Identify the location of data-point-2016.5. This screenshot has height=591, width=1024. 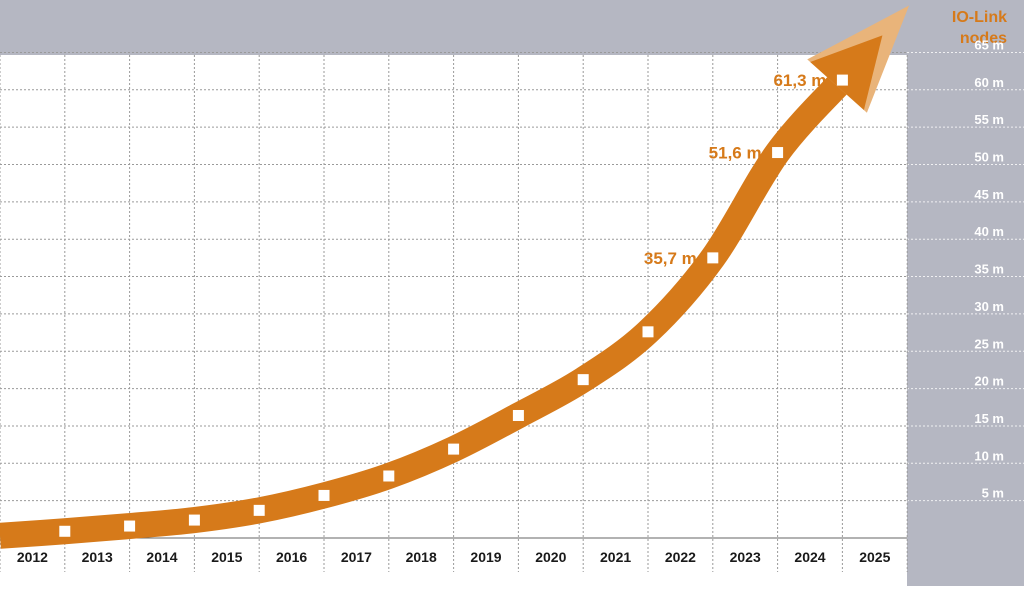
(324, 495).